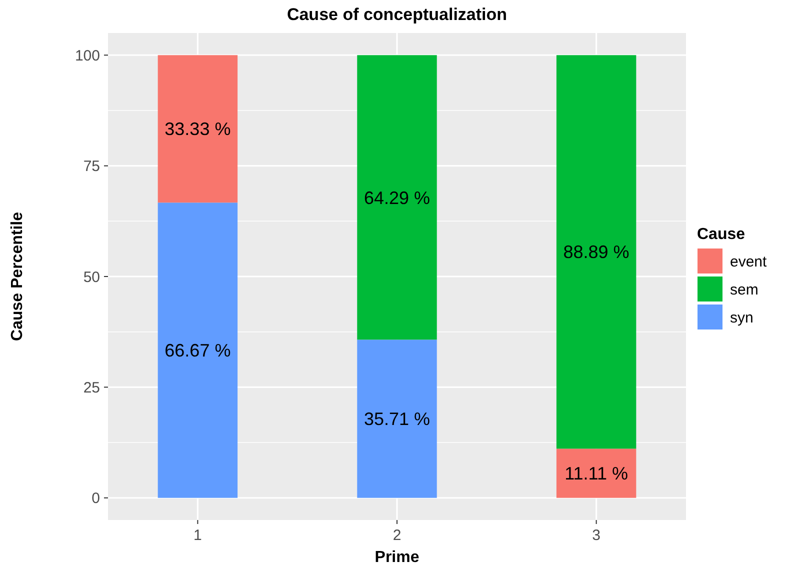 The width and height of the screenshot is (785, 569). I want to click on legend-label: syn, so click(742, 317).